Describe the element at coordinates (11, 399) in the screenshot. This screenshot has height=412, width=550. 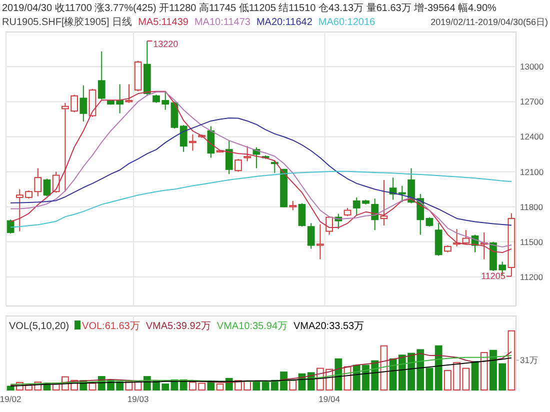
I see `x-tick-label: 19/02` at that location.